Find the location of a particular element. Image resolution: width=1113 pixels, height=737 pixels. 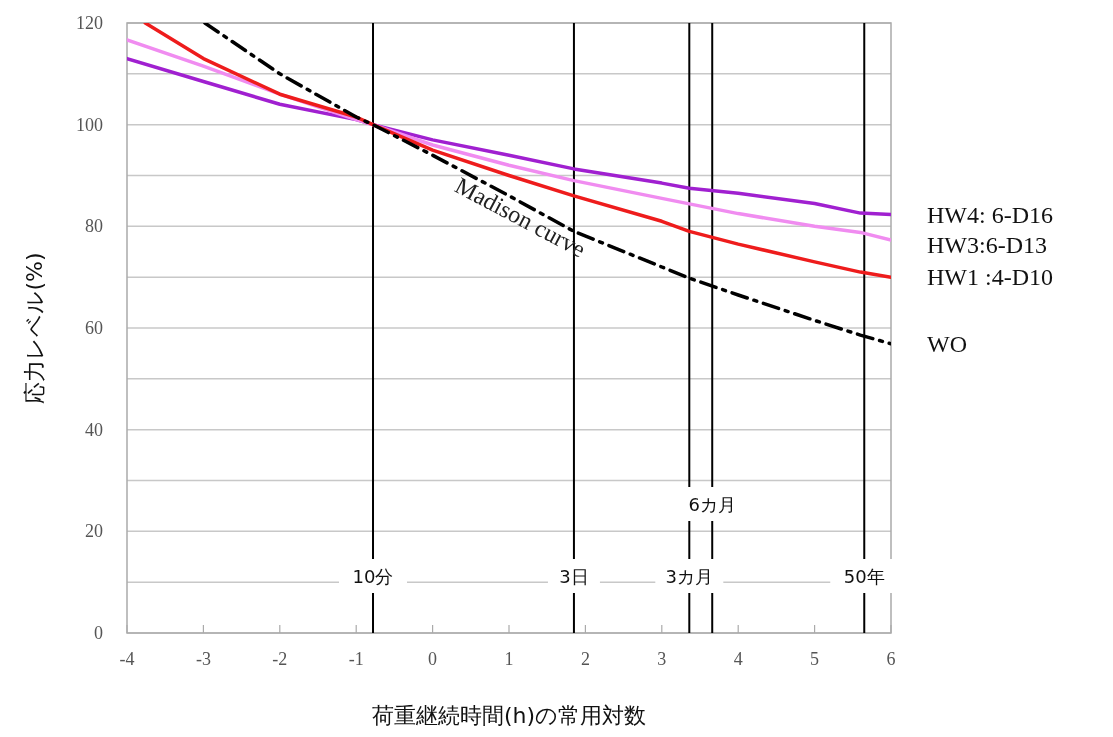

series-label: HW4: 6-D16 is located at coordinates (990, 214).